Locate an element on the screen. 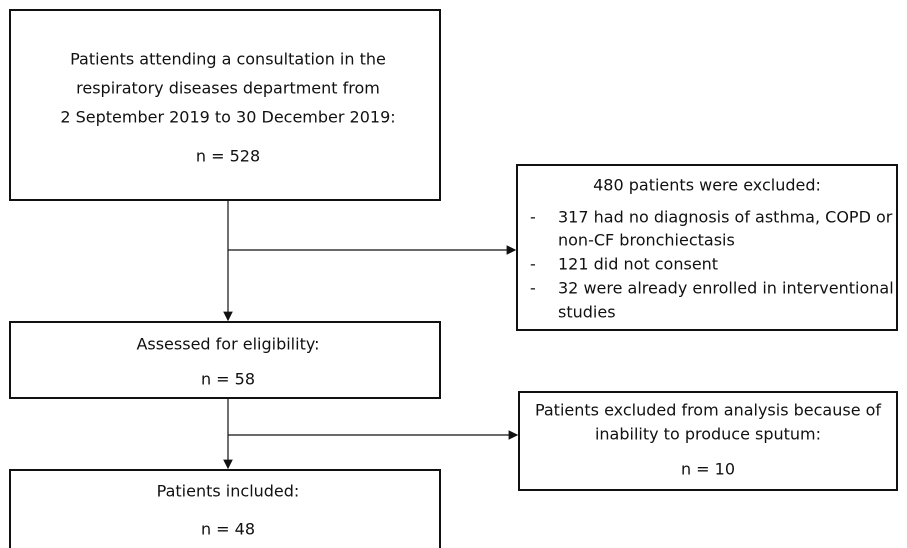 The height and width of the screenshot is (548, 907). box-text: Patients attending a consultation in the is located at coordinates (228, 59).